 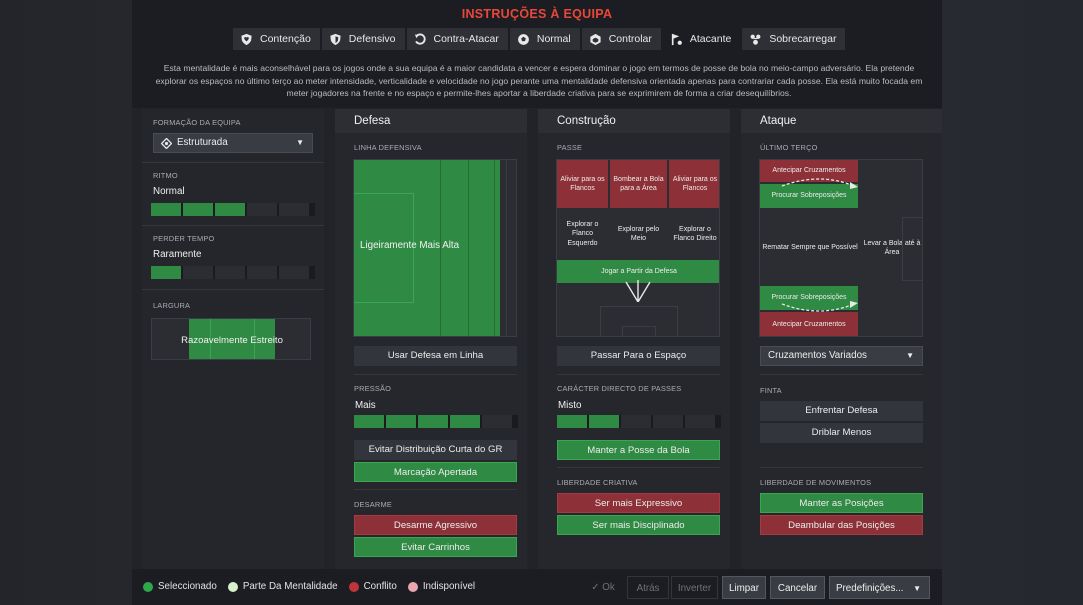 What do you see at coordinates (282, 586) in the screenshot?
I see `legend-item-mentality: Parte Da Mentalidade` at bounding box center [282, 586].